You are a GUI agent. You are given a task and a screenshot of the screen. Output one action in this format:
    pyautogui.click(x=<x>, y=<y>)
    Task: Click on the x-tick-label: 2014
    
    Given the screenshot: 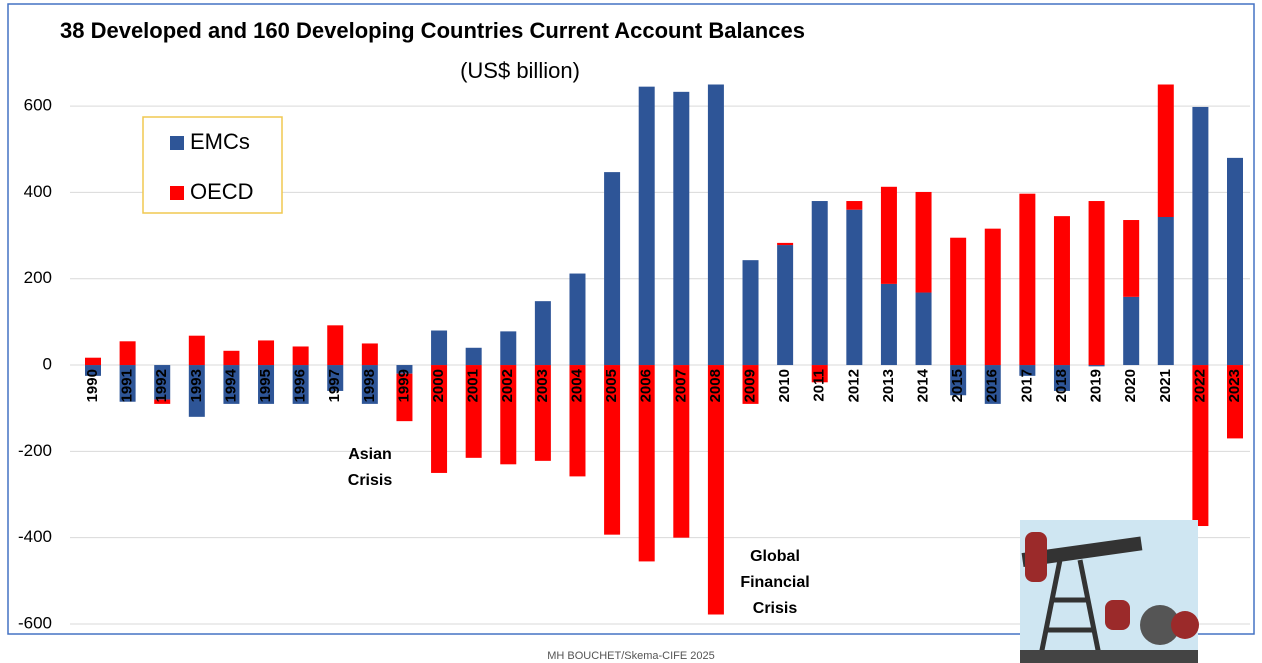 What is the action you would take?
    pyautogui.click(x=923, y=385)
    